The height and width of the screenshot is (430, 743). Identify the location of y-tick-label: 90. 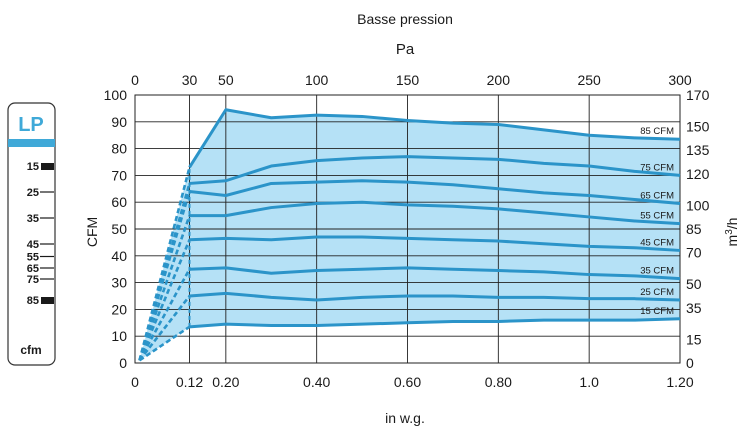
(119, 122).